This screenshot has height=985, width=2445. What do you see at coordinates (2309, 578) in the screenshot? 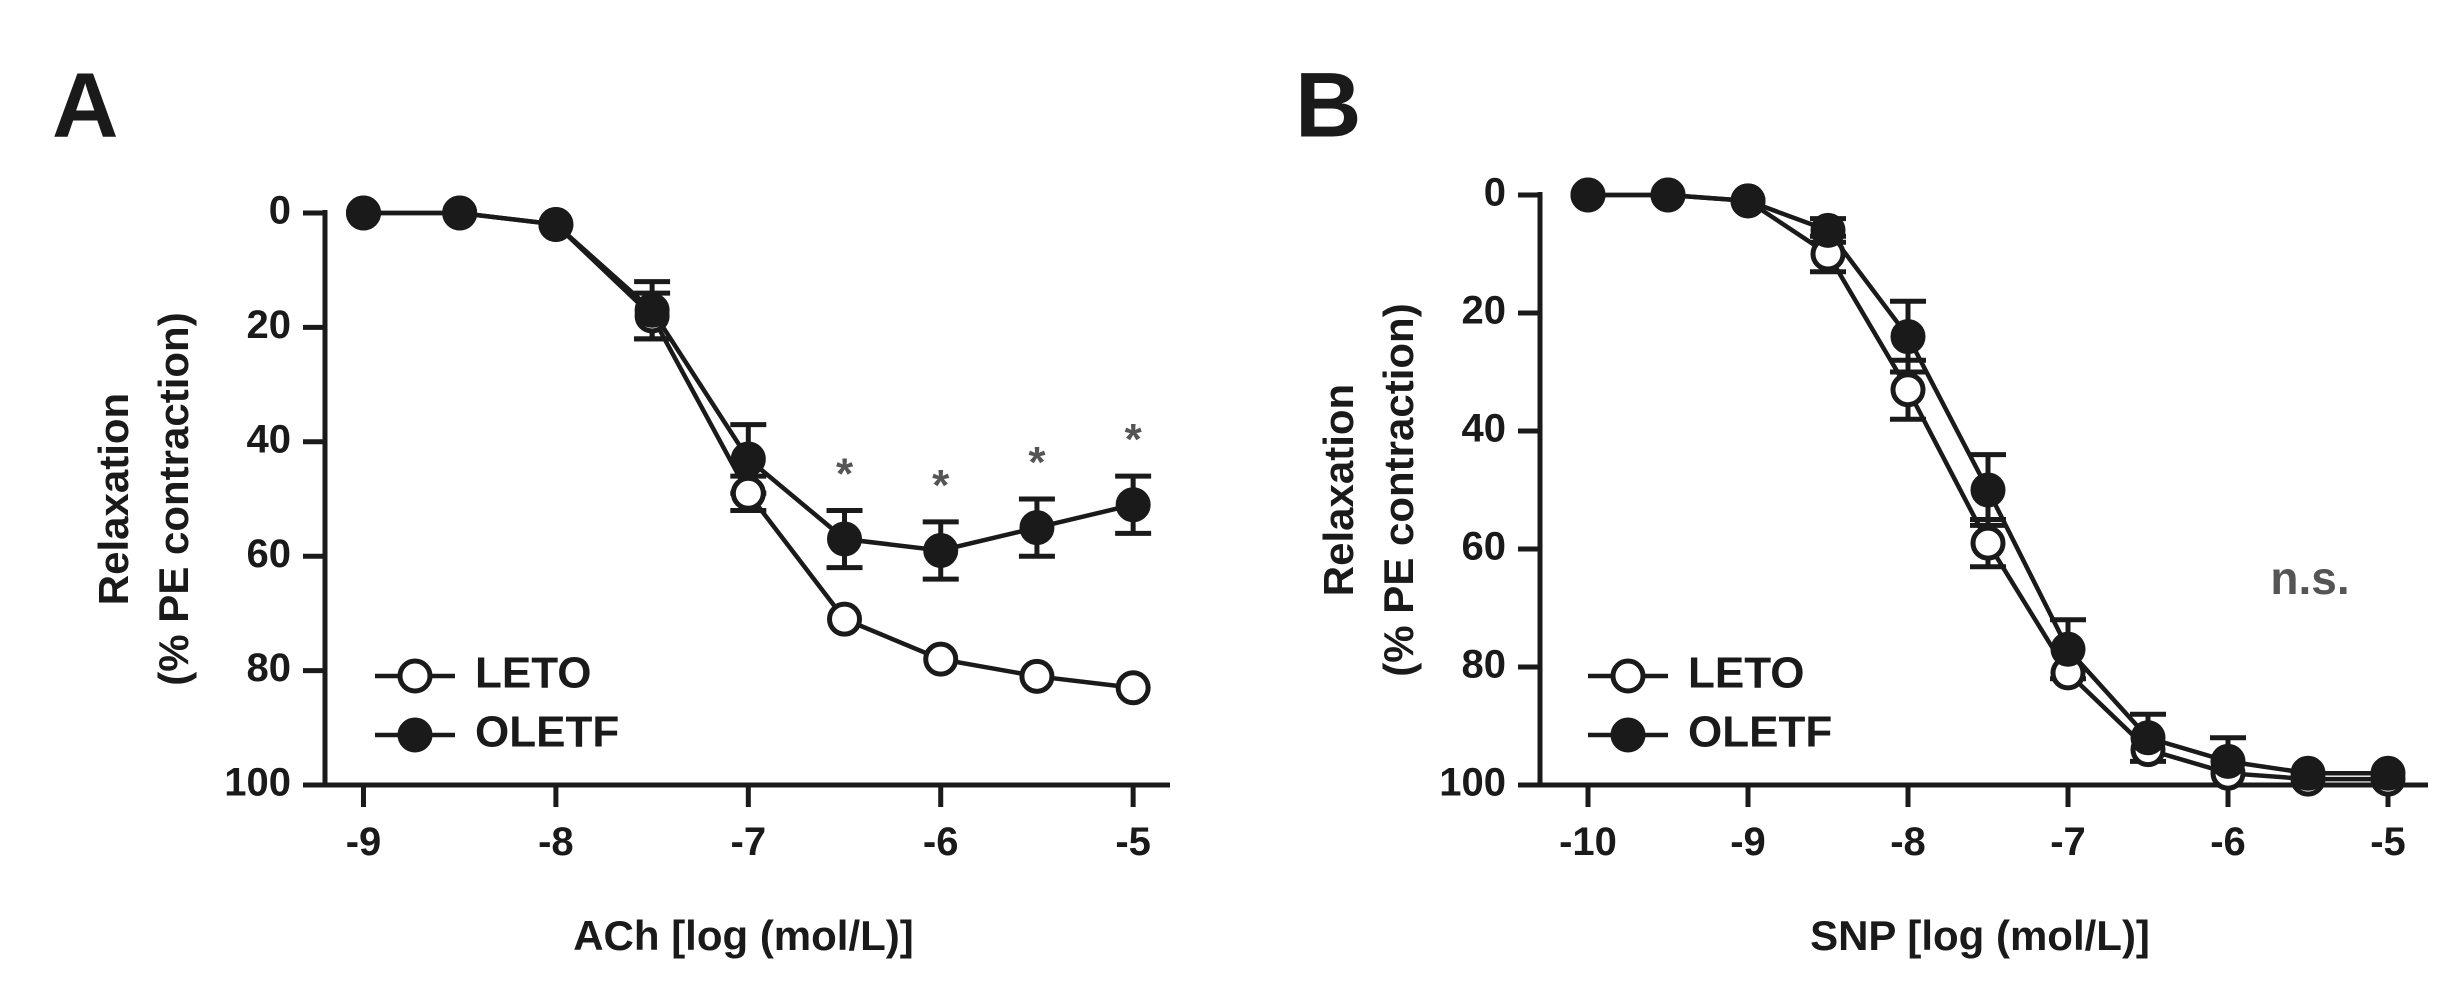
I see `ns-annotation: n.s.` at bounding box center [2309, 578].